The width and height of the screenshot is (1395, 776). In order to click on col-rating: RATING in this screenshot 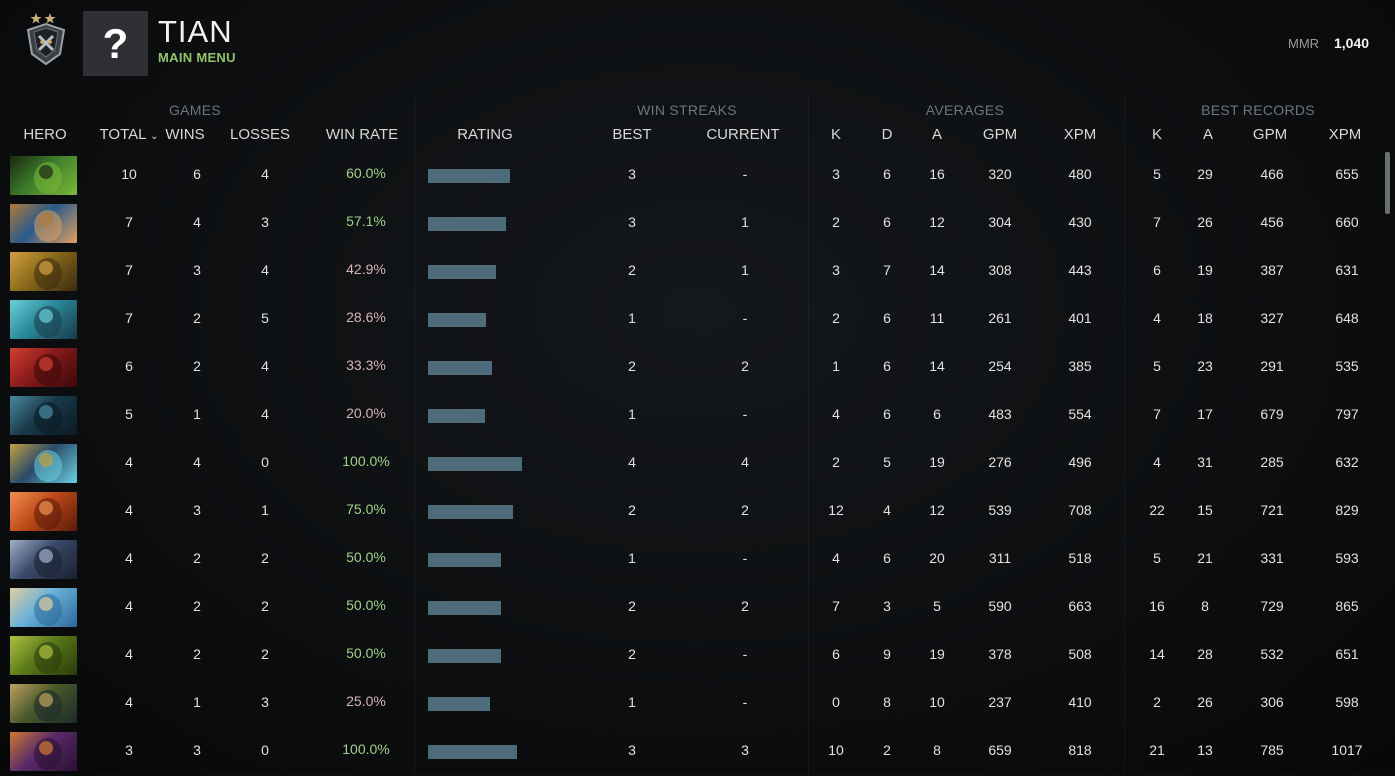, I will do `click(485, 134)`.